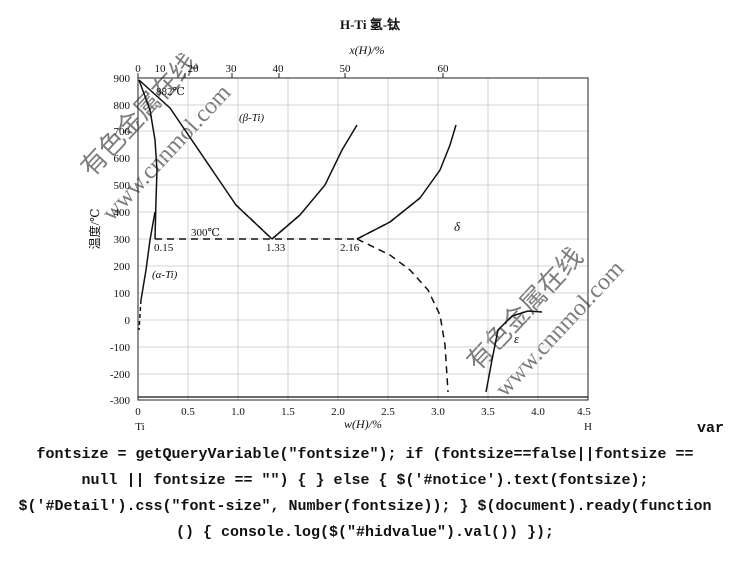 This screenshot has width=730, height=579. What do you see at coordinates (366, 50) in the screenshot?
I see `top-axis-label: x(H)/%` at bounding box center [366, 50].